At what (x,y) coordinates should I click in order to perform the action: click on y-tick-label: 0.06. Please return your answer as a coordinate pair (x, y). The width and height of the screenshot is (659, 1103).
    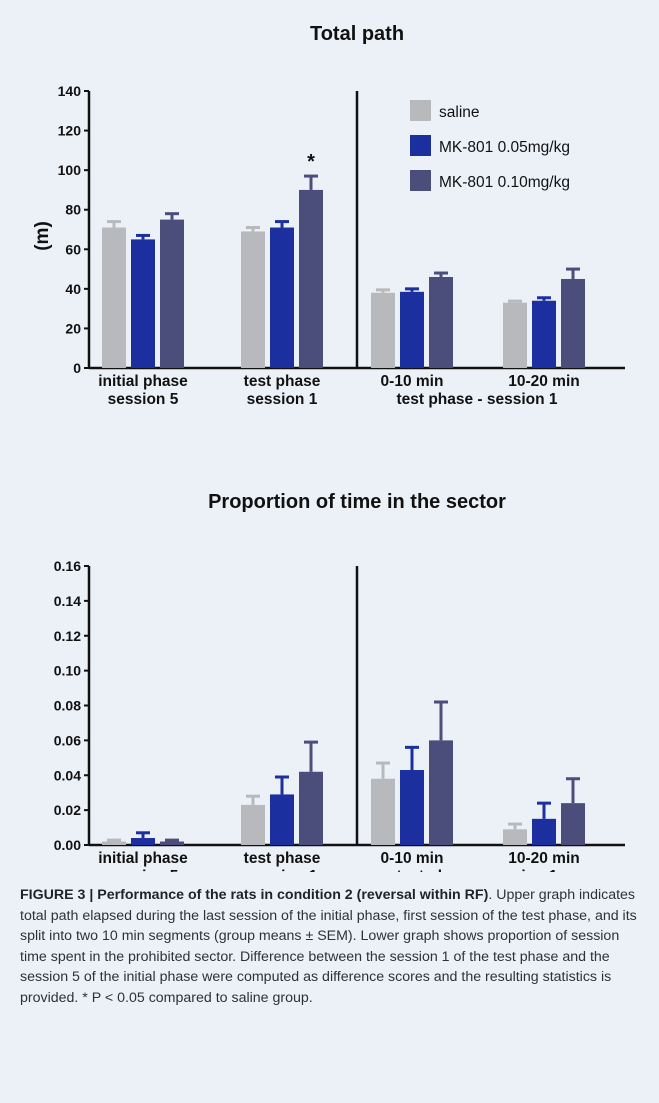
    Looking at the image, I should click on (67, 740).